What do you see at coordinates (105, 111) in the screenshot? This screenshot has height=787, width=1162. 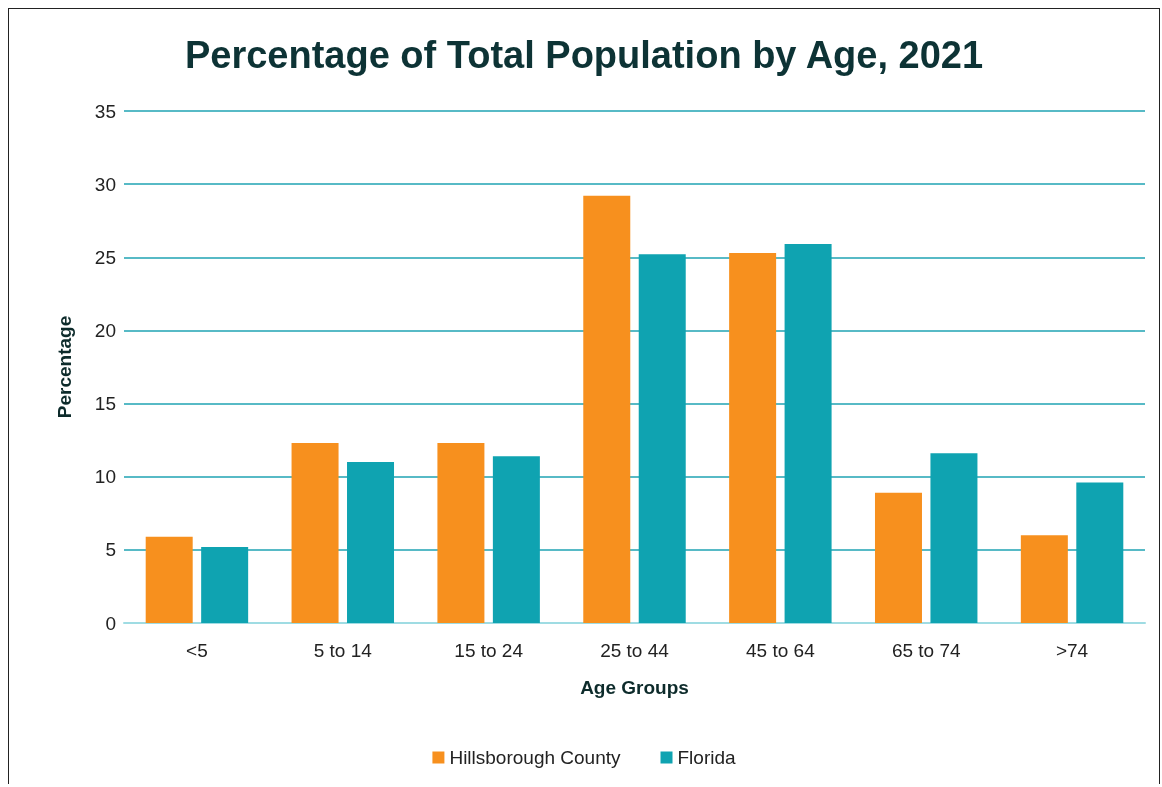 I see `y-tick-label: 35` at bounding box center [105, 111].